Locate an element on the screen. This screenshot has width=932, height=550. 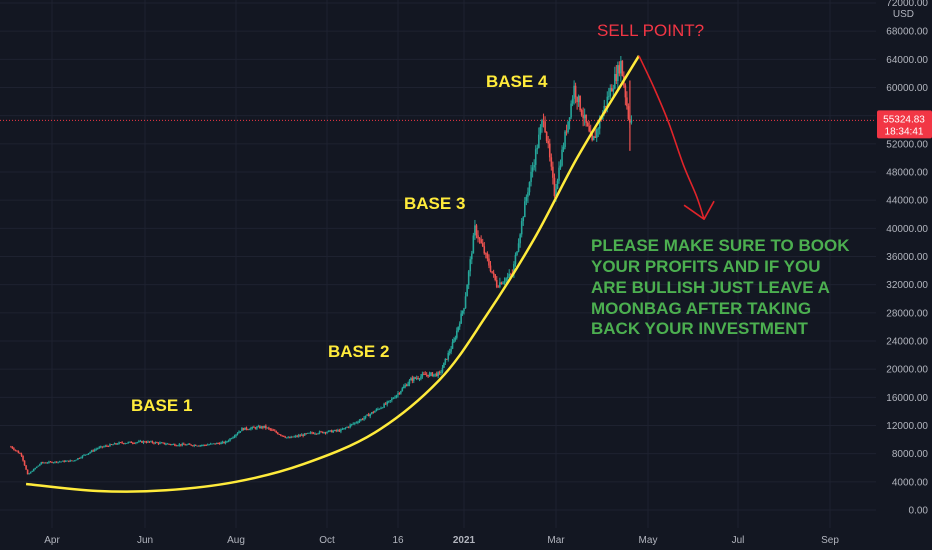
price-tick-label: 36000.00 is located at coordinates (907, 257).